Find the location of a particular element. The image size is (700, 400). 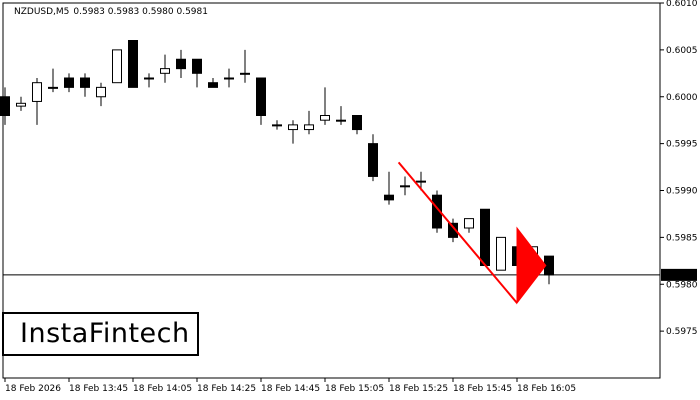

pattern-pennant is located at coordinates (531, 265).